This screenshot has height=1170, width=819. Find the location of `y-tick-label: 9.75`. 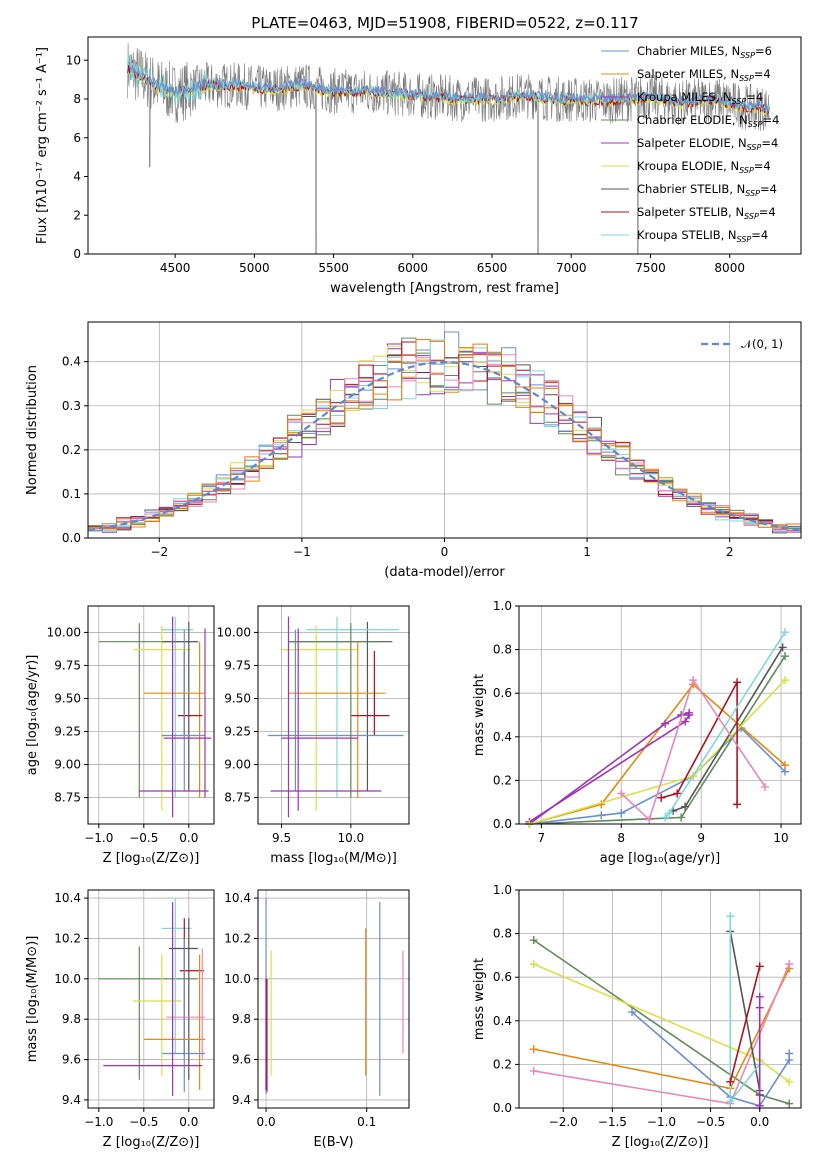

y-tick-label: 9.75 is located at coordinates (237, 665).